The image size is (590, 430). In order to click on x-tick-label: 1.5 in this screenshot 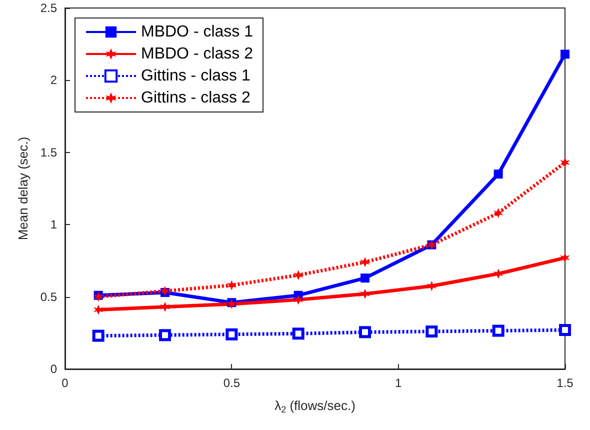, I will do `click(565, 383)`.